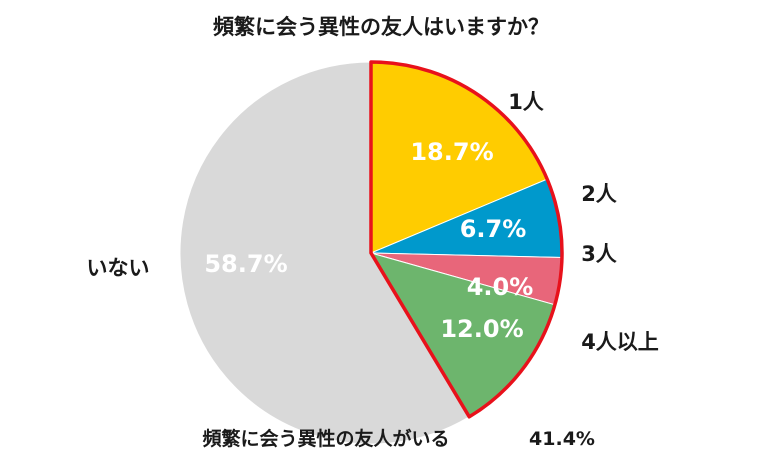 This screenshot has height=469, width=762. What do you see at coordinates (245, 264) in the screenshot?
I see `slice-value-label: 58.7%` at bounding box center [245, 264].